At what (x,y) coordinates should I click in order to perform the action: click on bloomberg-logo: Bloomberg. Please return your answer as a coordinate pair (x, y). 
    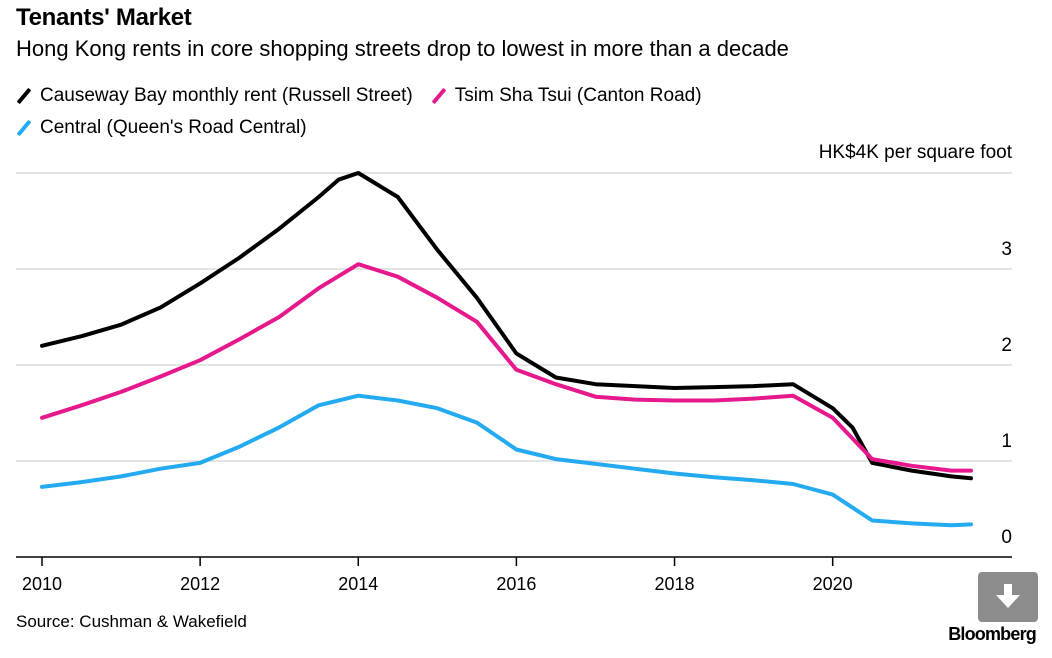
    Looking at the image, I should click on (992, 634).